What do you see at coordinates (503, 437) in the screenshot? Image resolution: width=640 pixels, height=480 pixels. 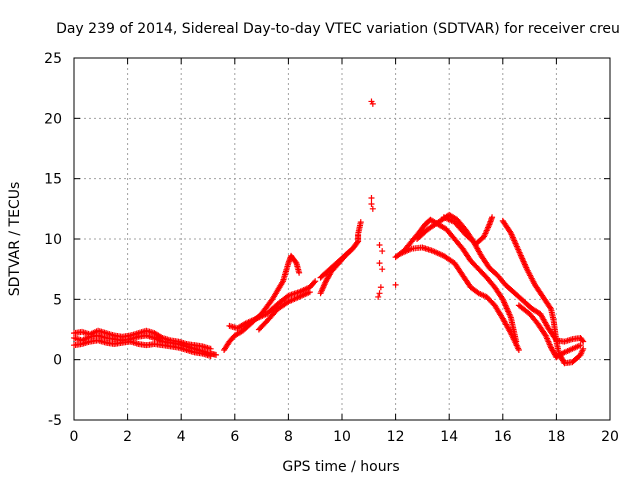 I see `x-tick-label: 16` at bounding box center [503, 437].